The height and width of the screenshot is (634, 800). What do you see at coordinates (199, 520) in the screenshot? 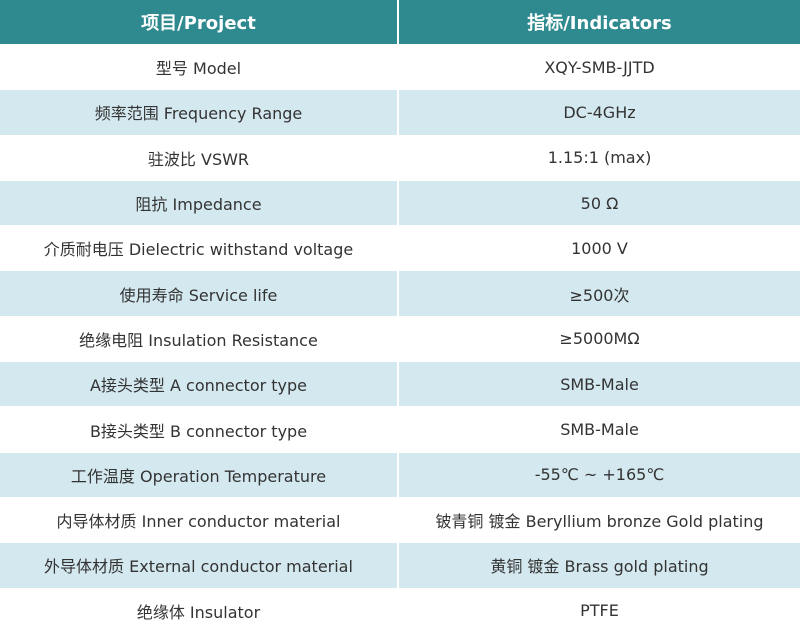
I see `table-cell: 内导体材质 Inner conductor material` at bounding box center [199, 520].